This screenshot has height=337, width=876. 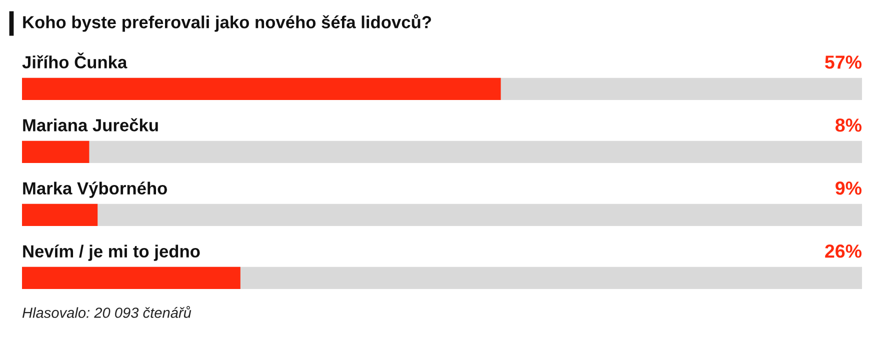 I want to click on y-tick-label: Marka Výborného, so click(x=95, y=190).